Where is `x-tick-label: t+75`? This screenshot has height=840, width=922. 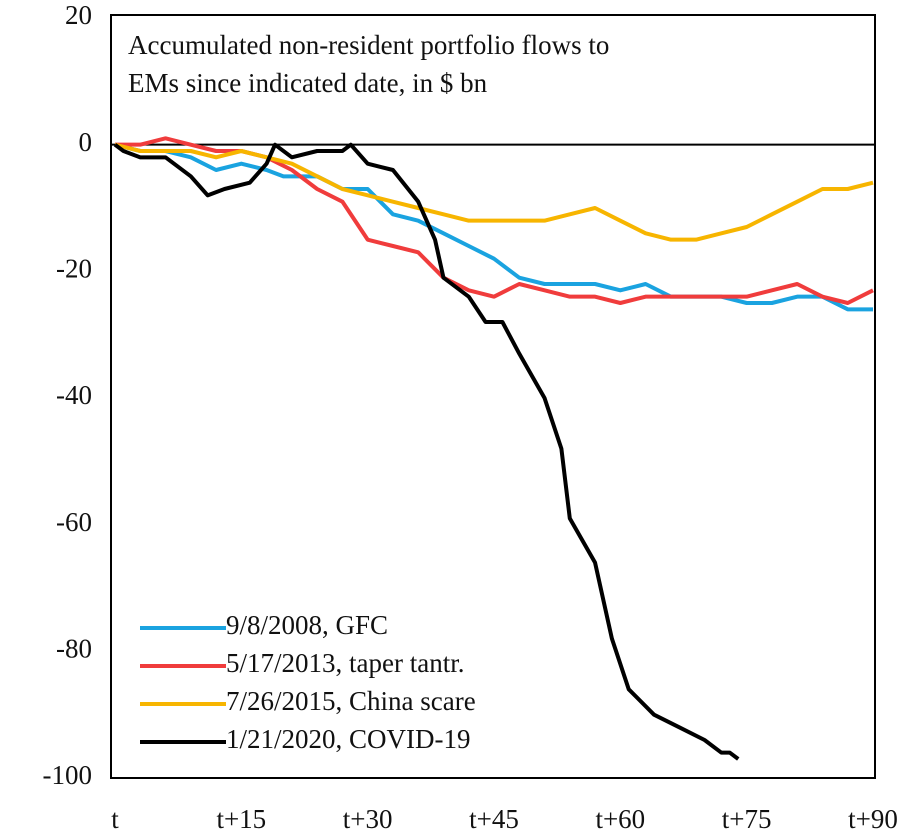
x-tick-label: t+75 is located at coordinates (747, 819).